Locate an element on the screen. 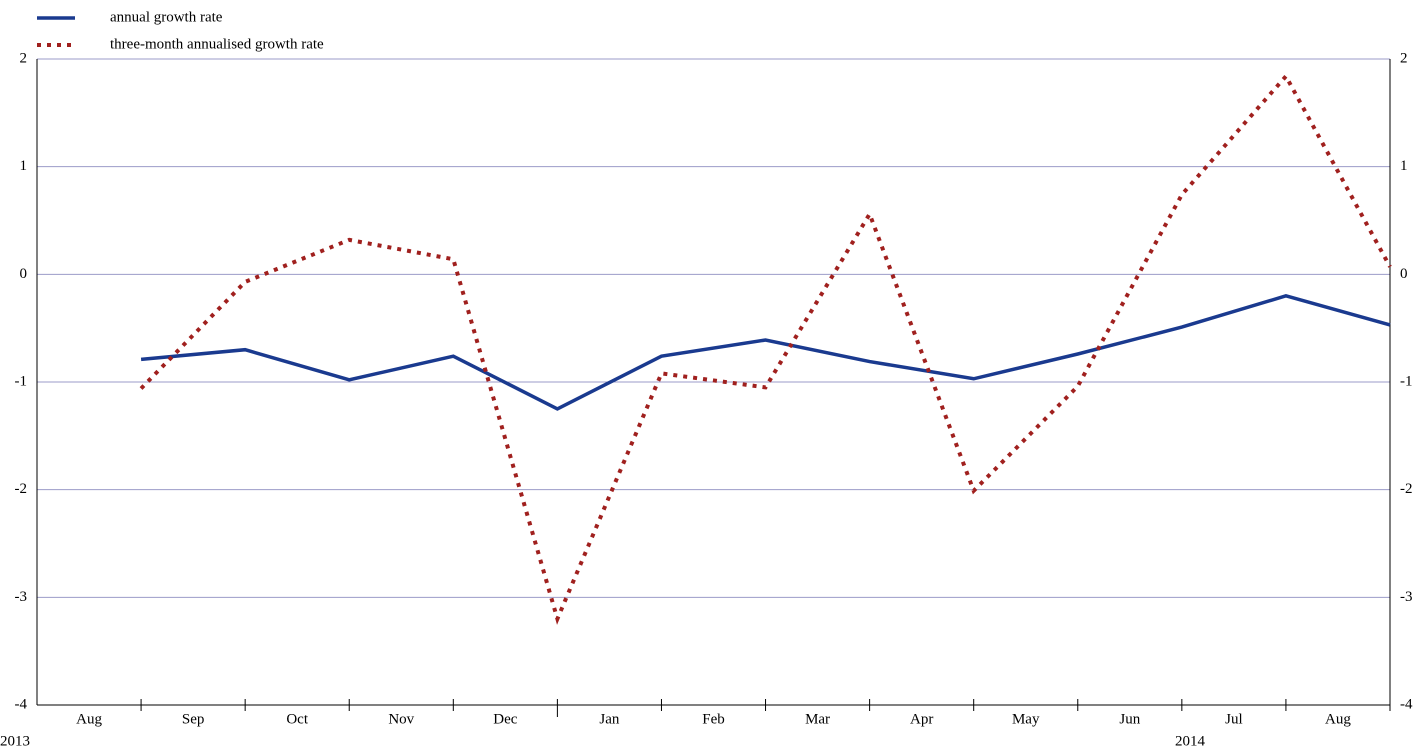 The image size is (1417, 751). legend-label: three-month annualised growth rate is located at coordinates (217, 44).